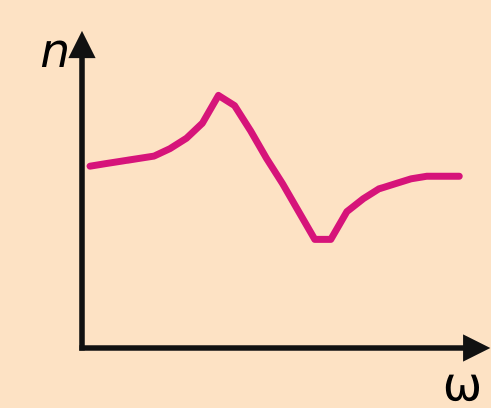 The image size is (491, 408). What do you see at coordinates (463, 388) in the screenshot?
I see `x-axis-title: ω` at bounding box center [463, 388].